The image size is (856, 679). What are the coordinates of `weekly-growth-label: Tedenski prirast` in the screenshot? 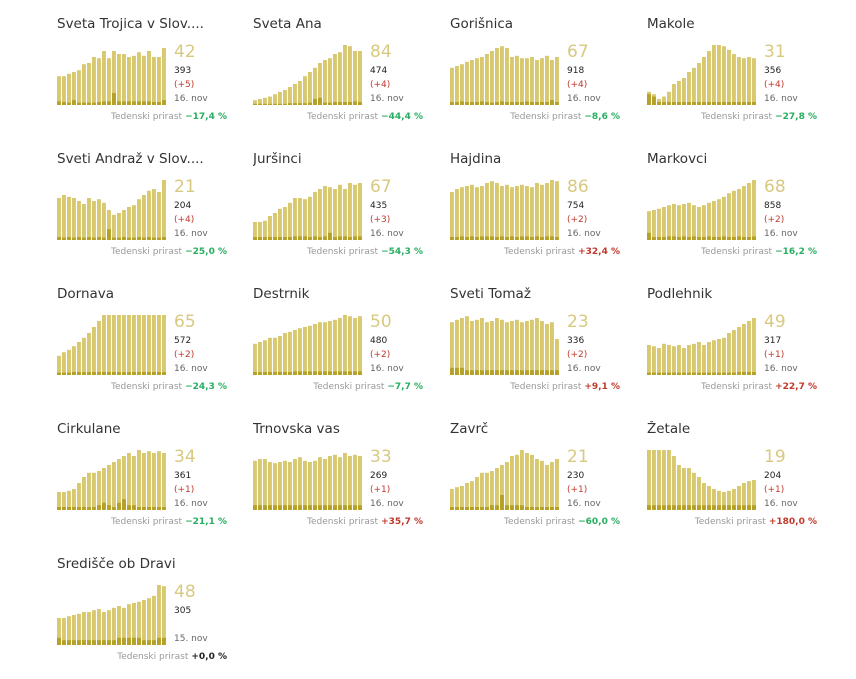 It's located at (737, 387).